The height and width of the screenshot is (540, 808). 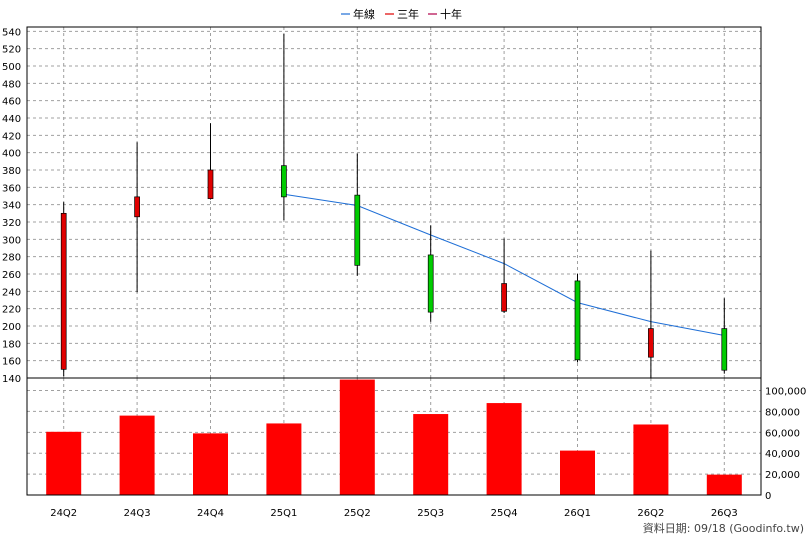 I want to click on x-tick-label: 25Q1, so click(x=283, y=513).